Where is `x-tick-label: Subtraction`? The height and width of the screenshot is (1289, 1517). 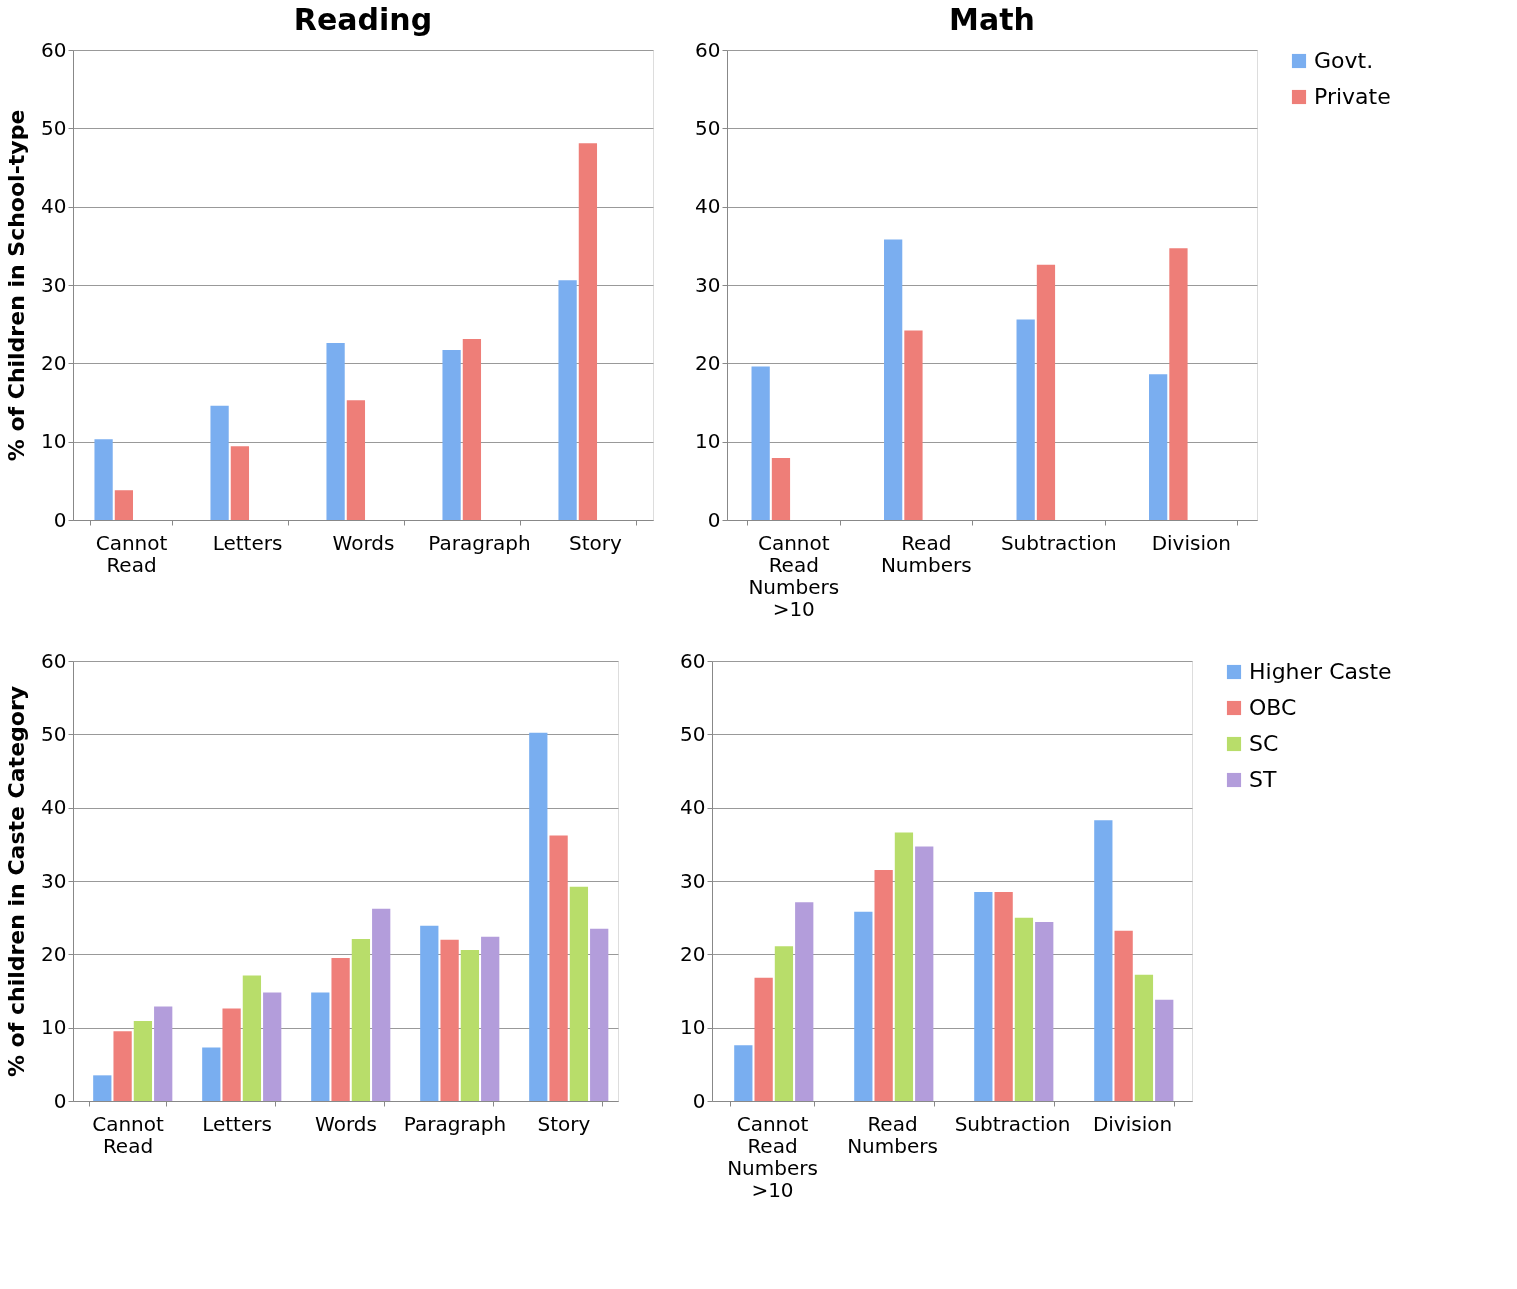 x-tick-label: Subtraction is located at coordinates (1012, 1123).